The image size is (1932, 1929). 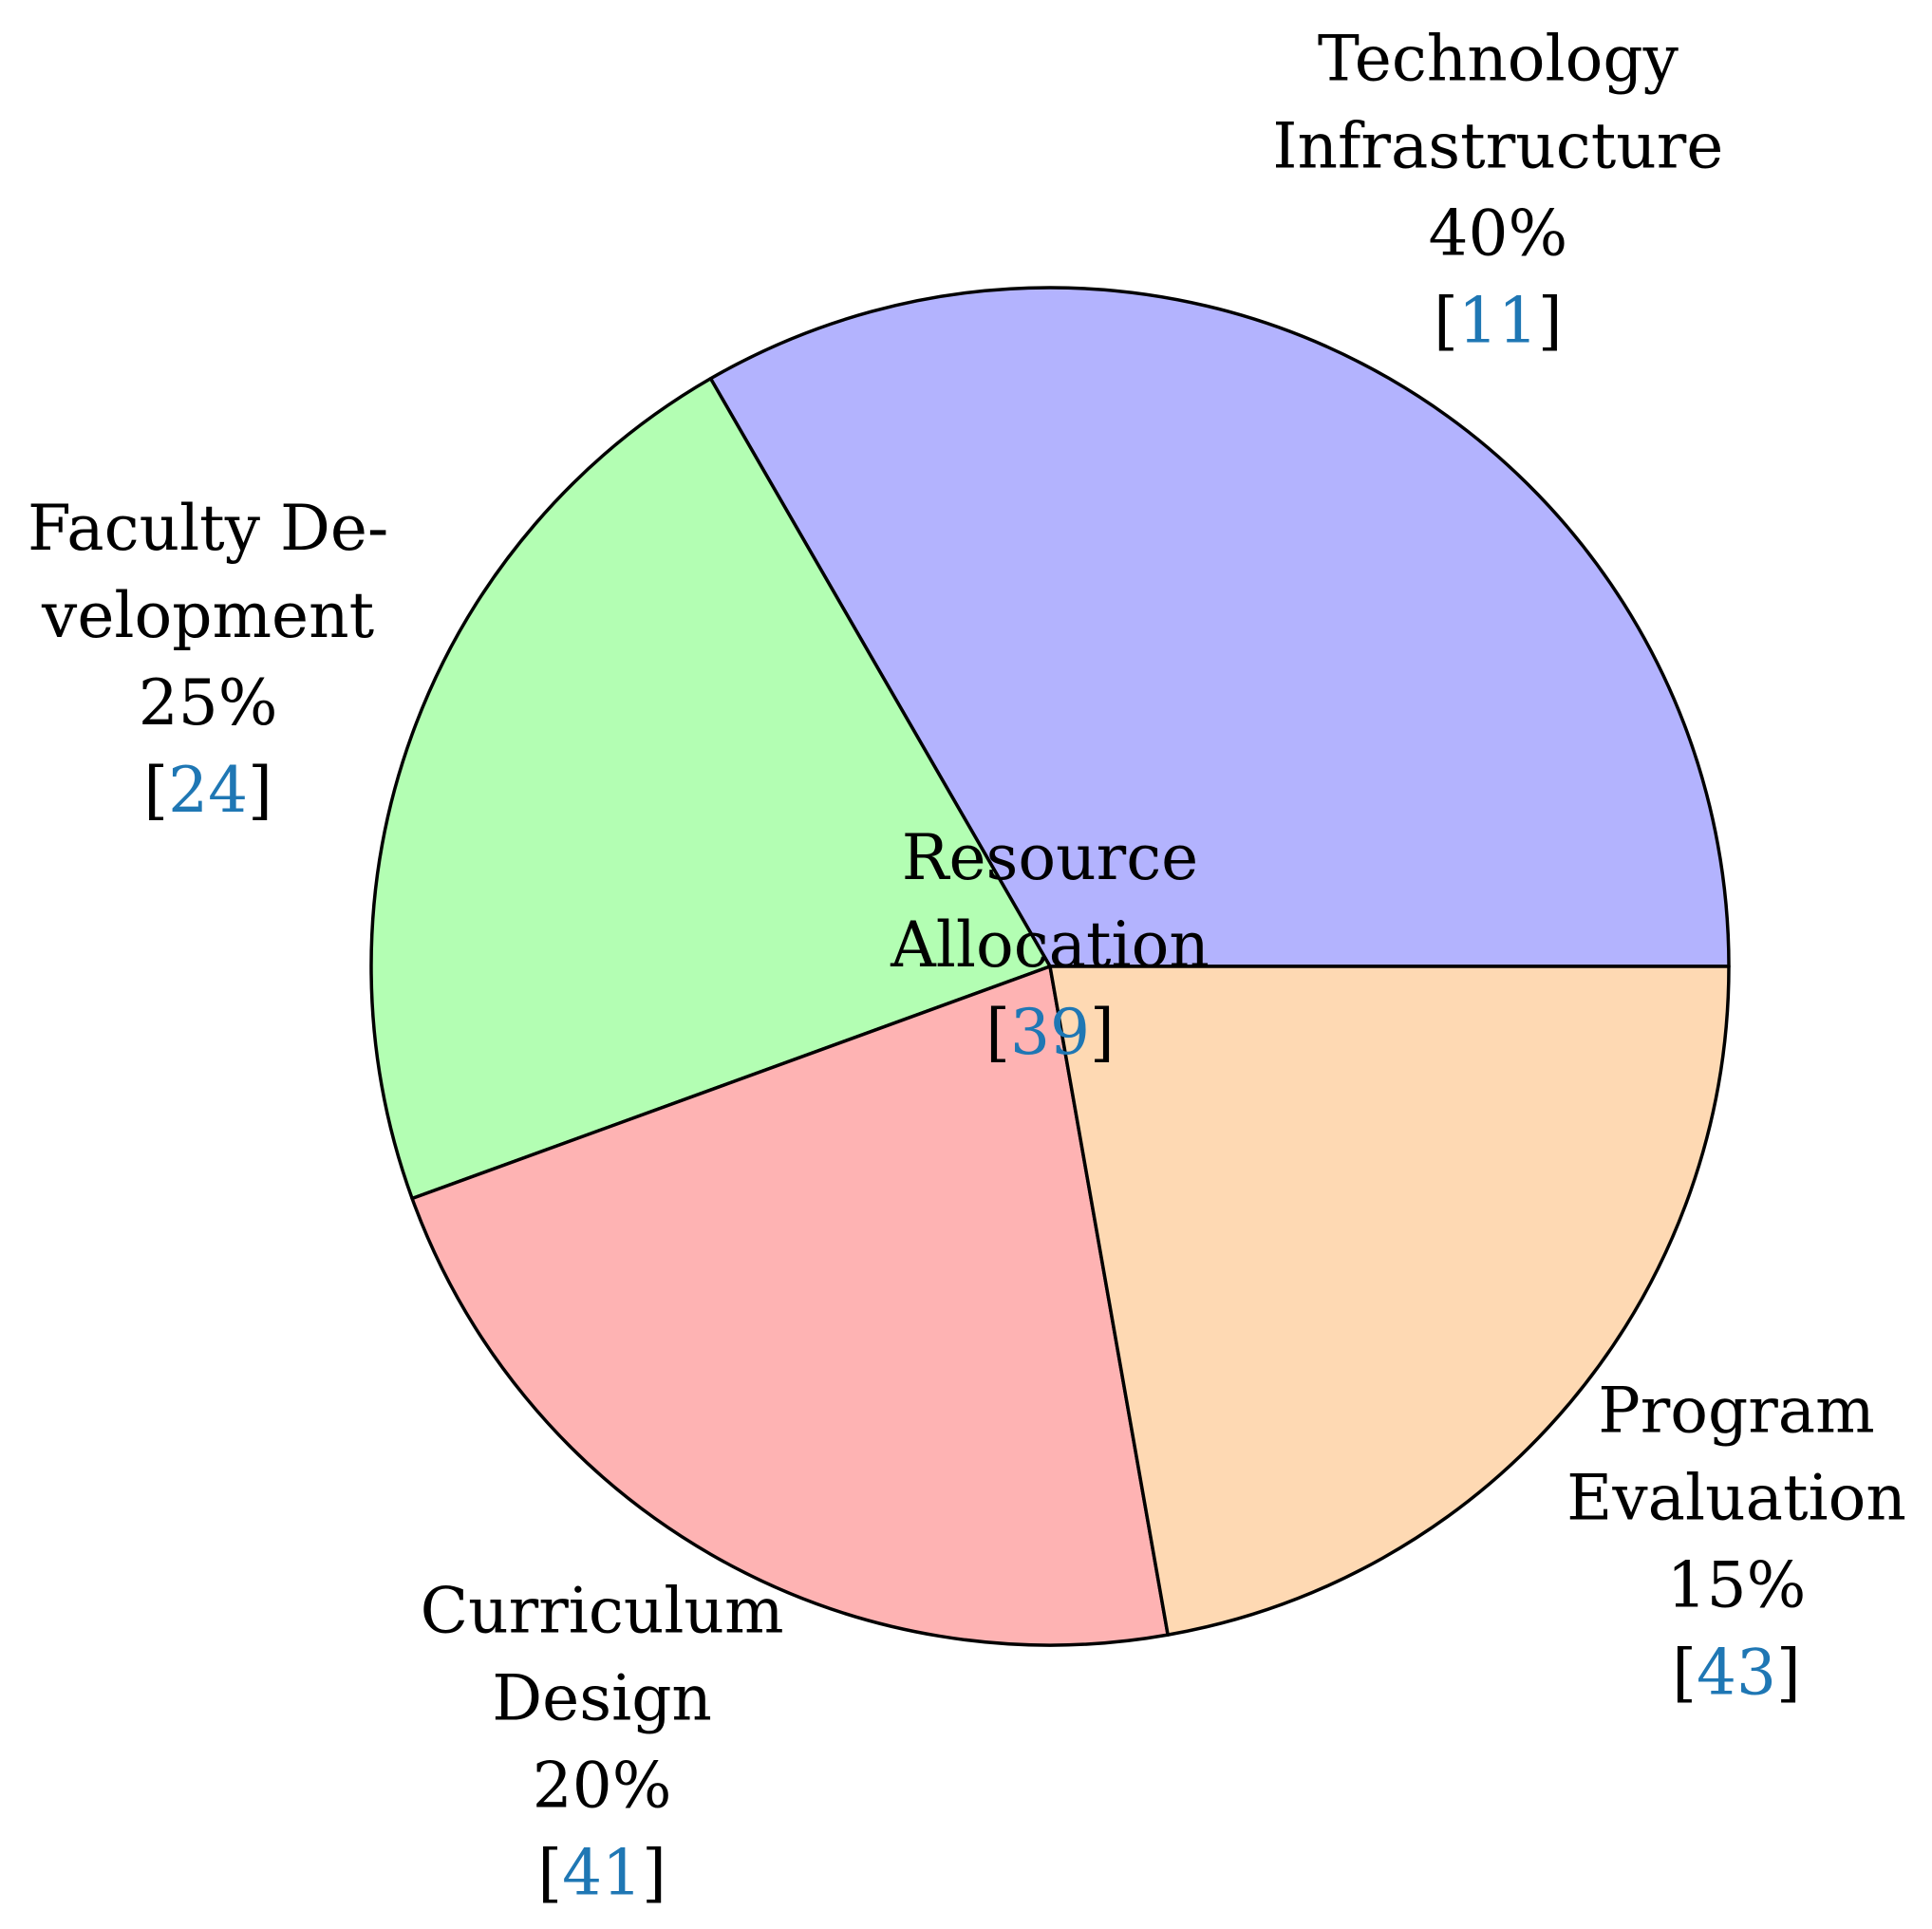 I want to click on slice-percent-0: 40%, so click(x=1499, y=234).